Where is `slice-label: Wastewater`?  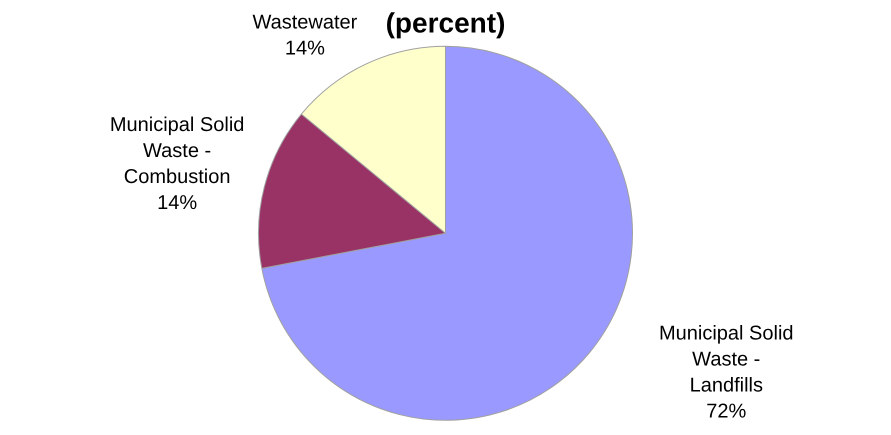
slice-label: Wastewater is located at coordinates (305, 23).